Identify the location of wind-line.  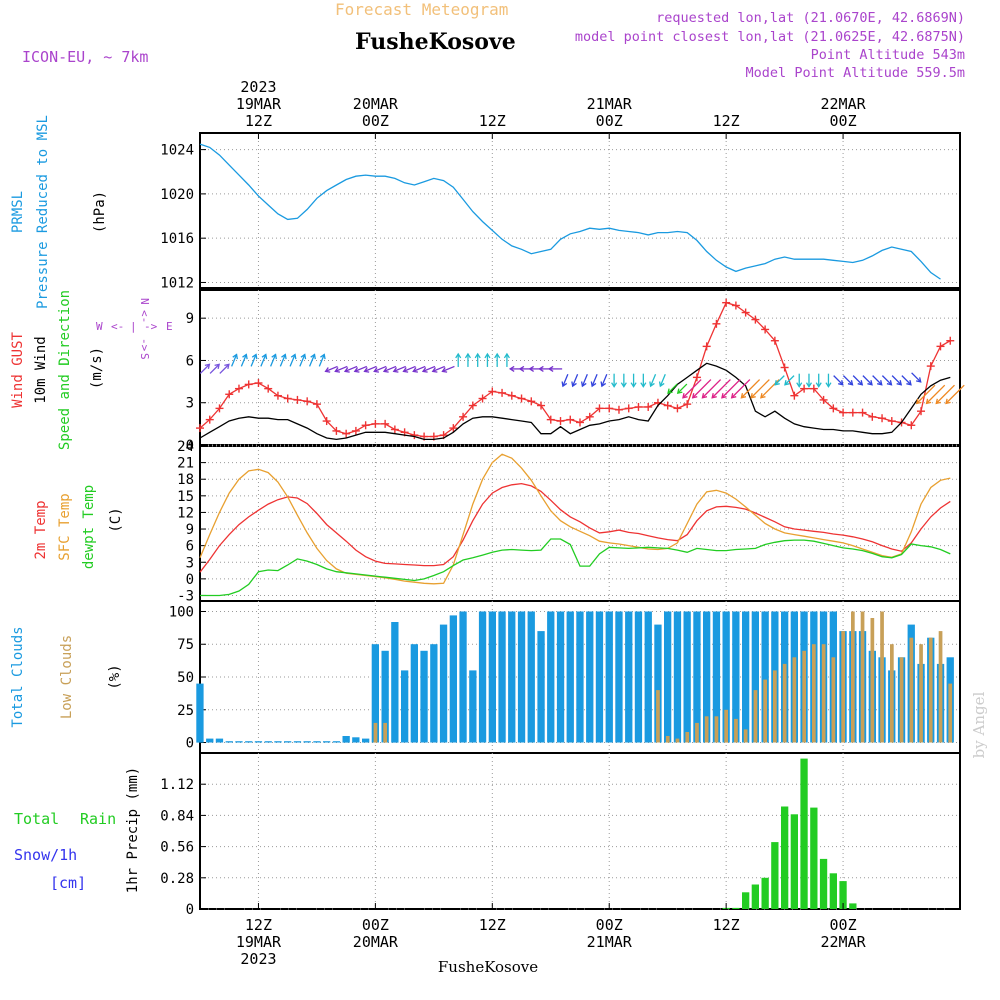
(575, 401).